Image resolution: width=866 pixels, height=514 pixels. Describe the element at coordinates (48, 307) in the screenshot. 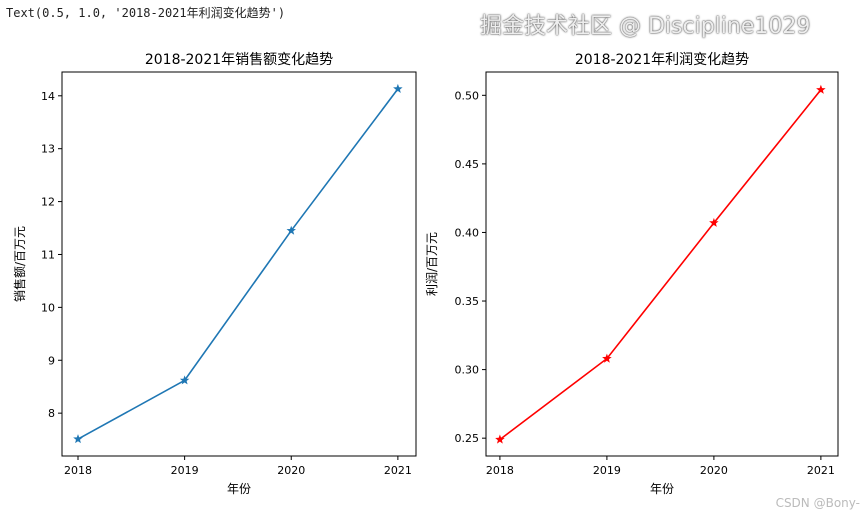

I see `y-tick-label: 10` at that location.